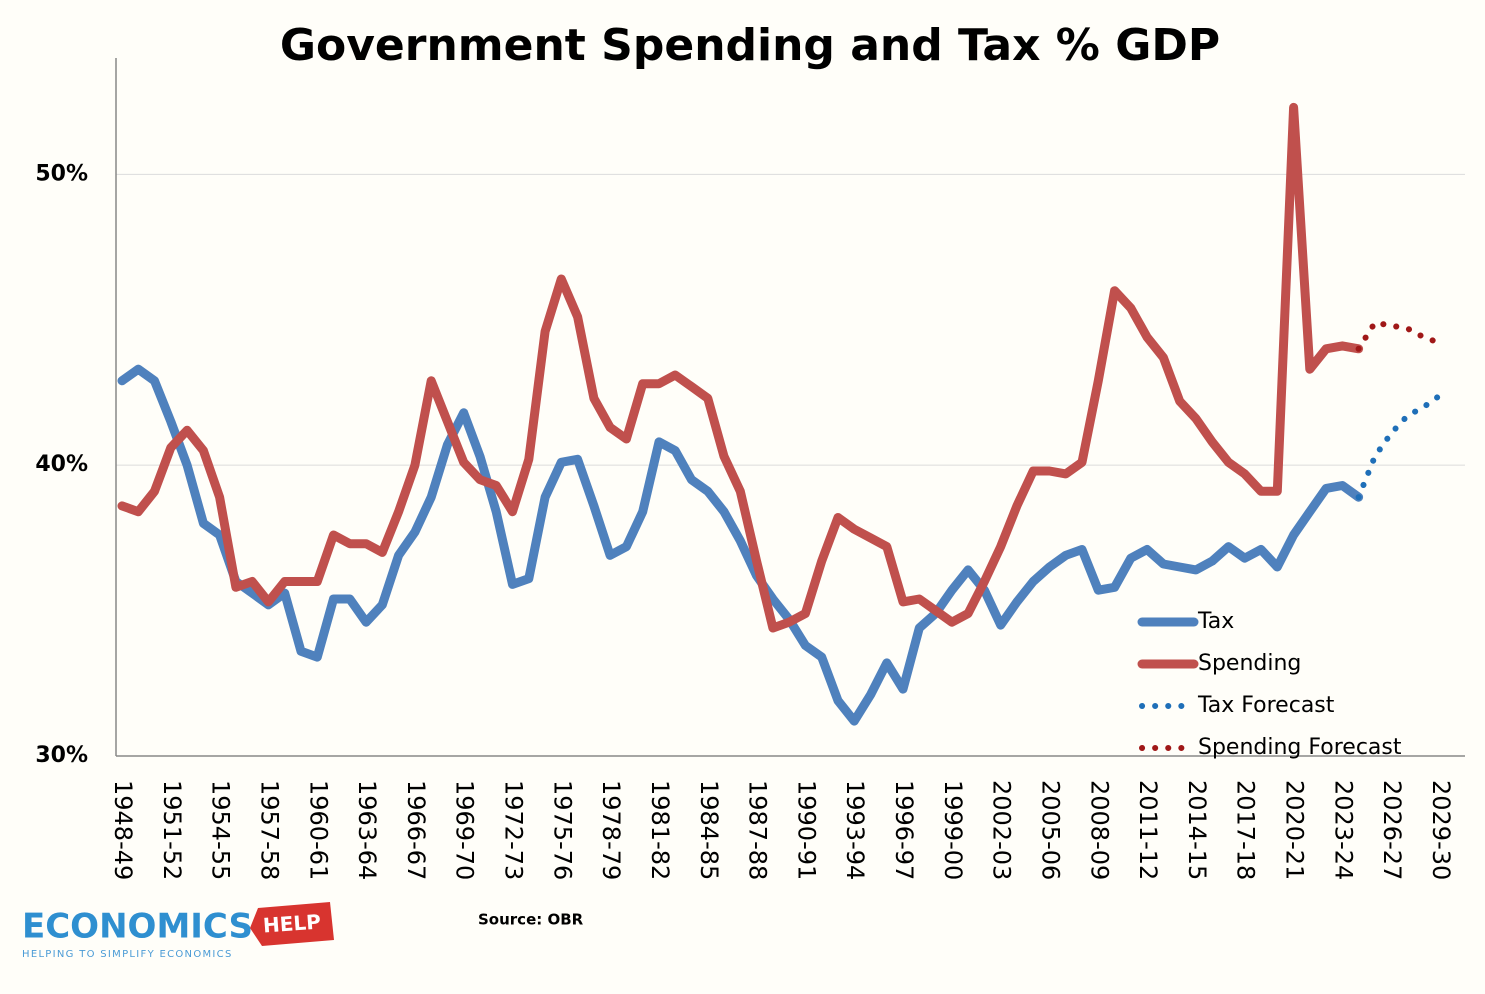  I want to click on x-tick-label: 2008-09, so click(1099, 830).